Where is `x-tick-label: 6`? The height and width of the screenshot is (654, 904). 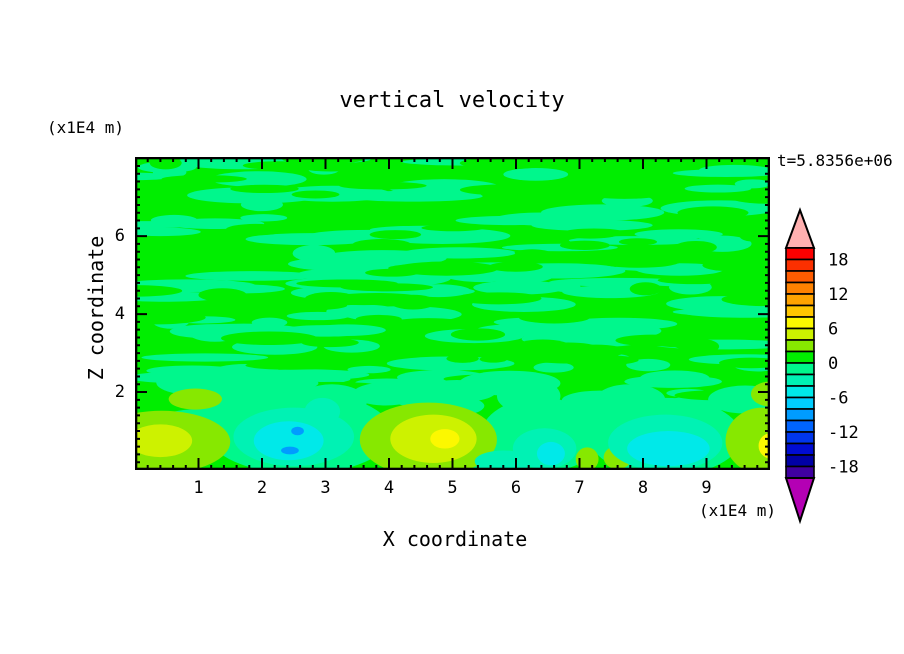
x-tick-label: 6 is located at coordinates (516, 488).